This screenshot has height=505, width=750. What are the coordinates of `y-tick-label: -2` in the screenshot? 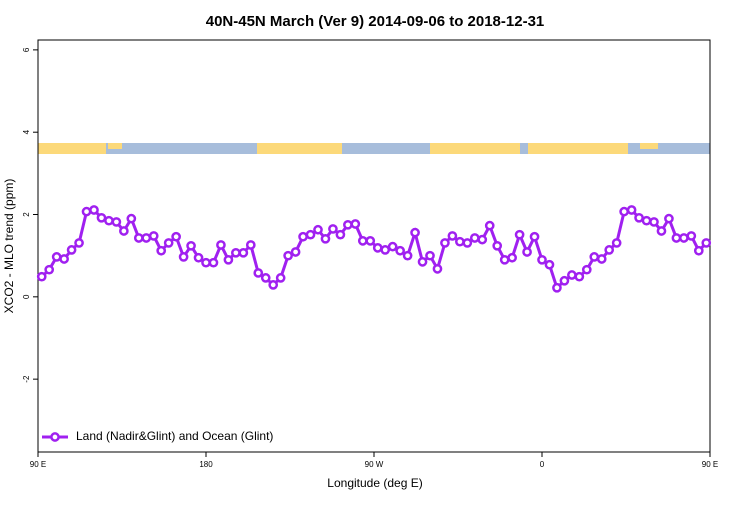 It's located at (26, 379).